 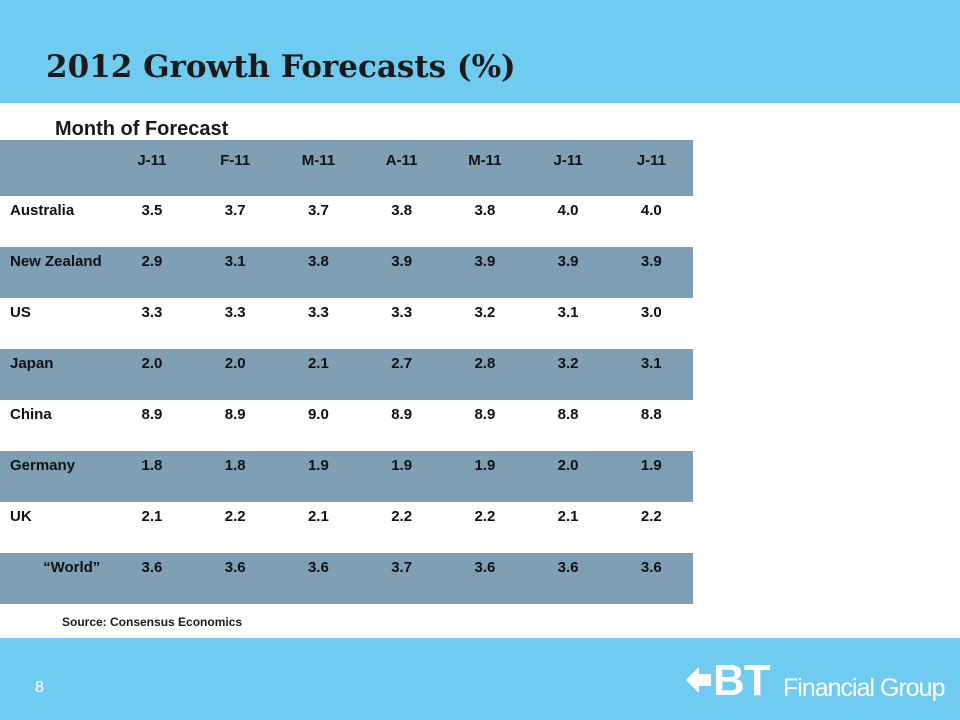 I want to click on table-header-row: J-11 F-11 M-11 A-11 M-11 J-11 J-11, so click(x=346, y=168).